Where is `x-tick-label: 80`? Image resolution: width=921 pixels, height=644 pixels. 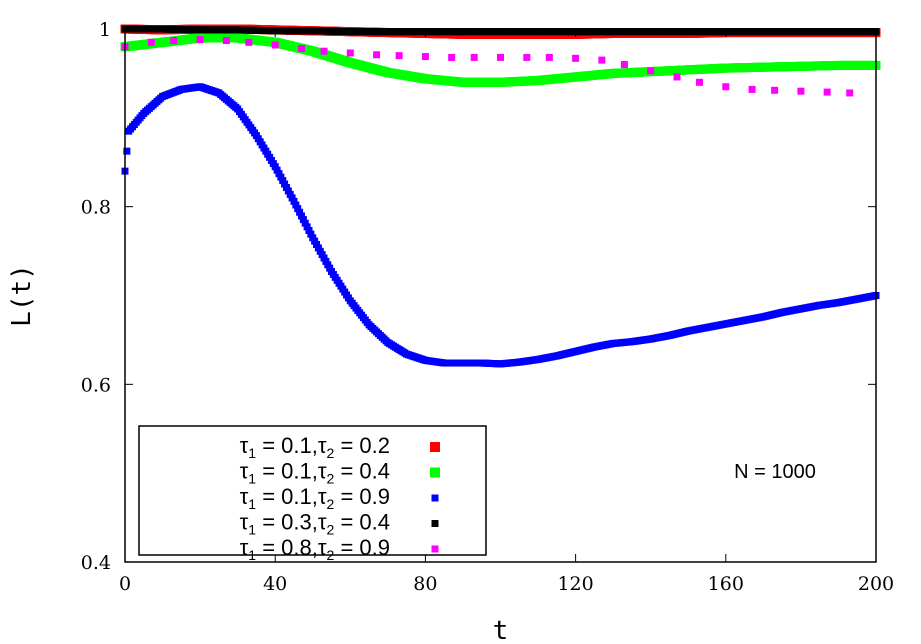
x-tick-label: 80 is located at coordinates (425, 584).